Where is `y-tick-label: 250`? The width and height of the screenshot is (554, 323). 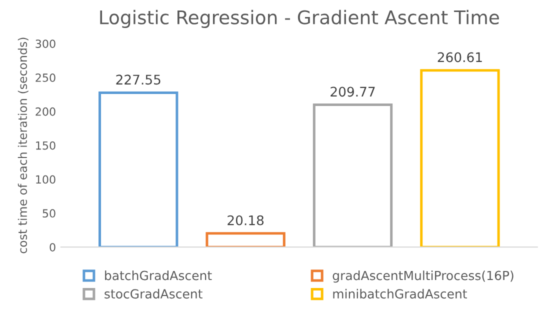
y-tick-label: 250 is located at coordinates (46, 77).